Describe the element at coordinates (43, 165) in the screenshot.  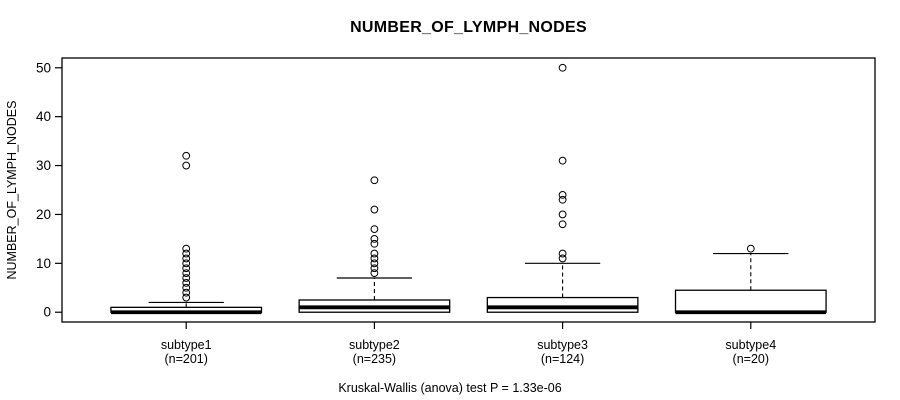
I see `y-tick-label: 30` at that location.